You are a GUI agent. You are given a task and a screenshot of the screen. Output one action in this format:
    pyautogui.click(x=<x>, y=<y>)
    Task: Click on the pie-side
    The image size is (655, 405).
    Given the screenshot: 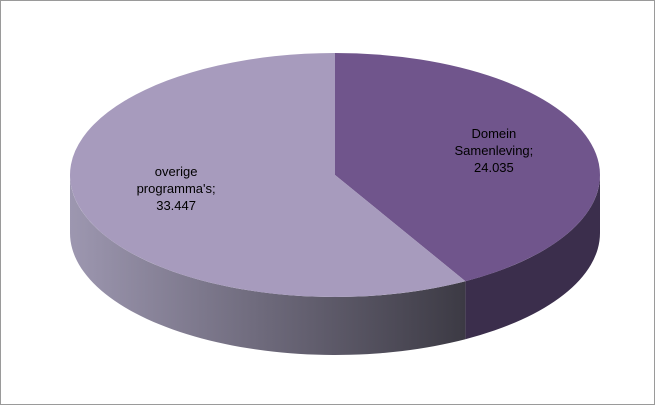 What is the action you would take?
    pyautogui.click(x=532, y=257)
    